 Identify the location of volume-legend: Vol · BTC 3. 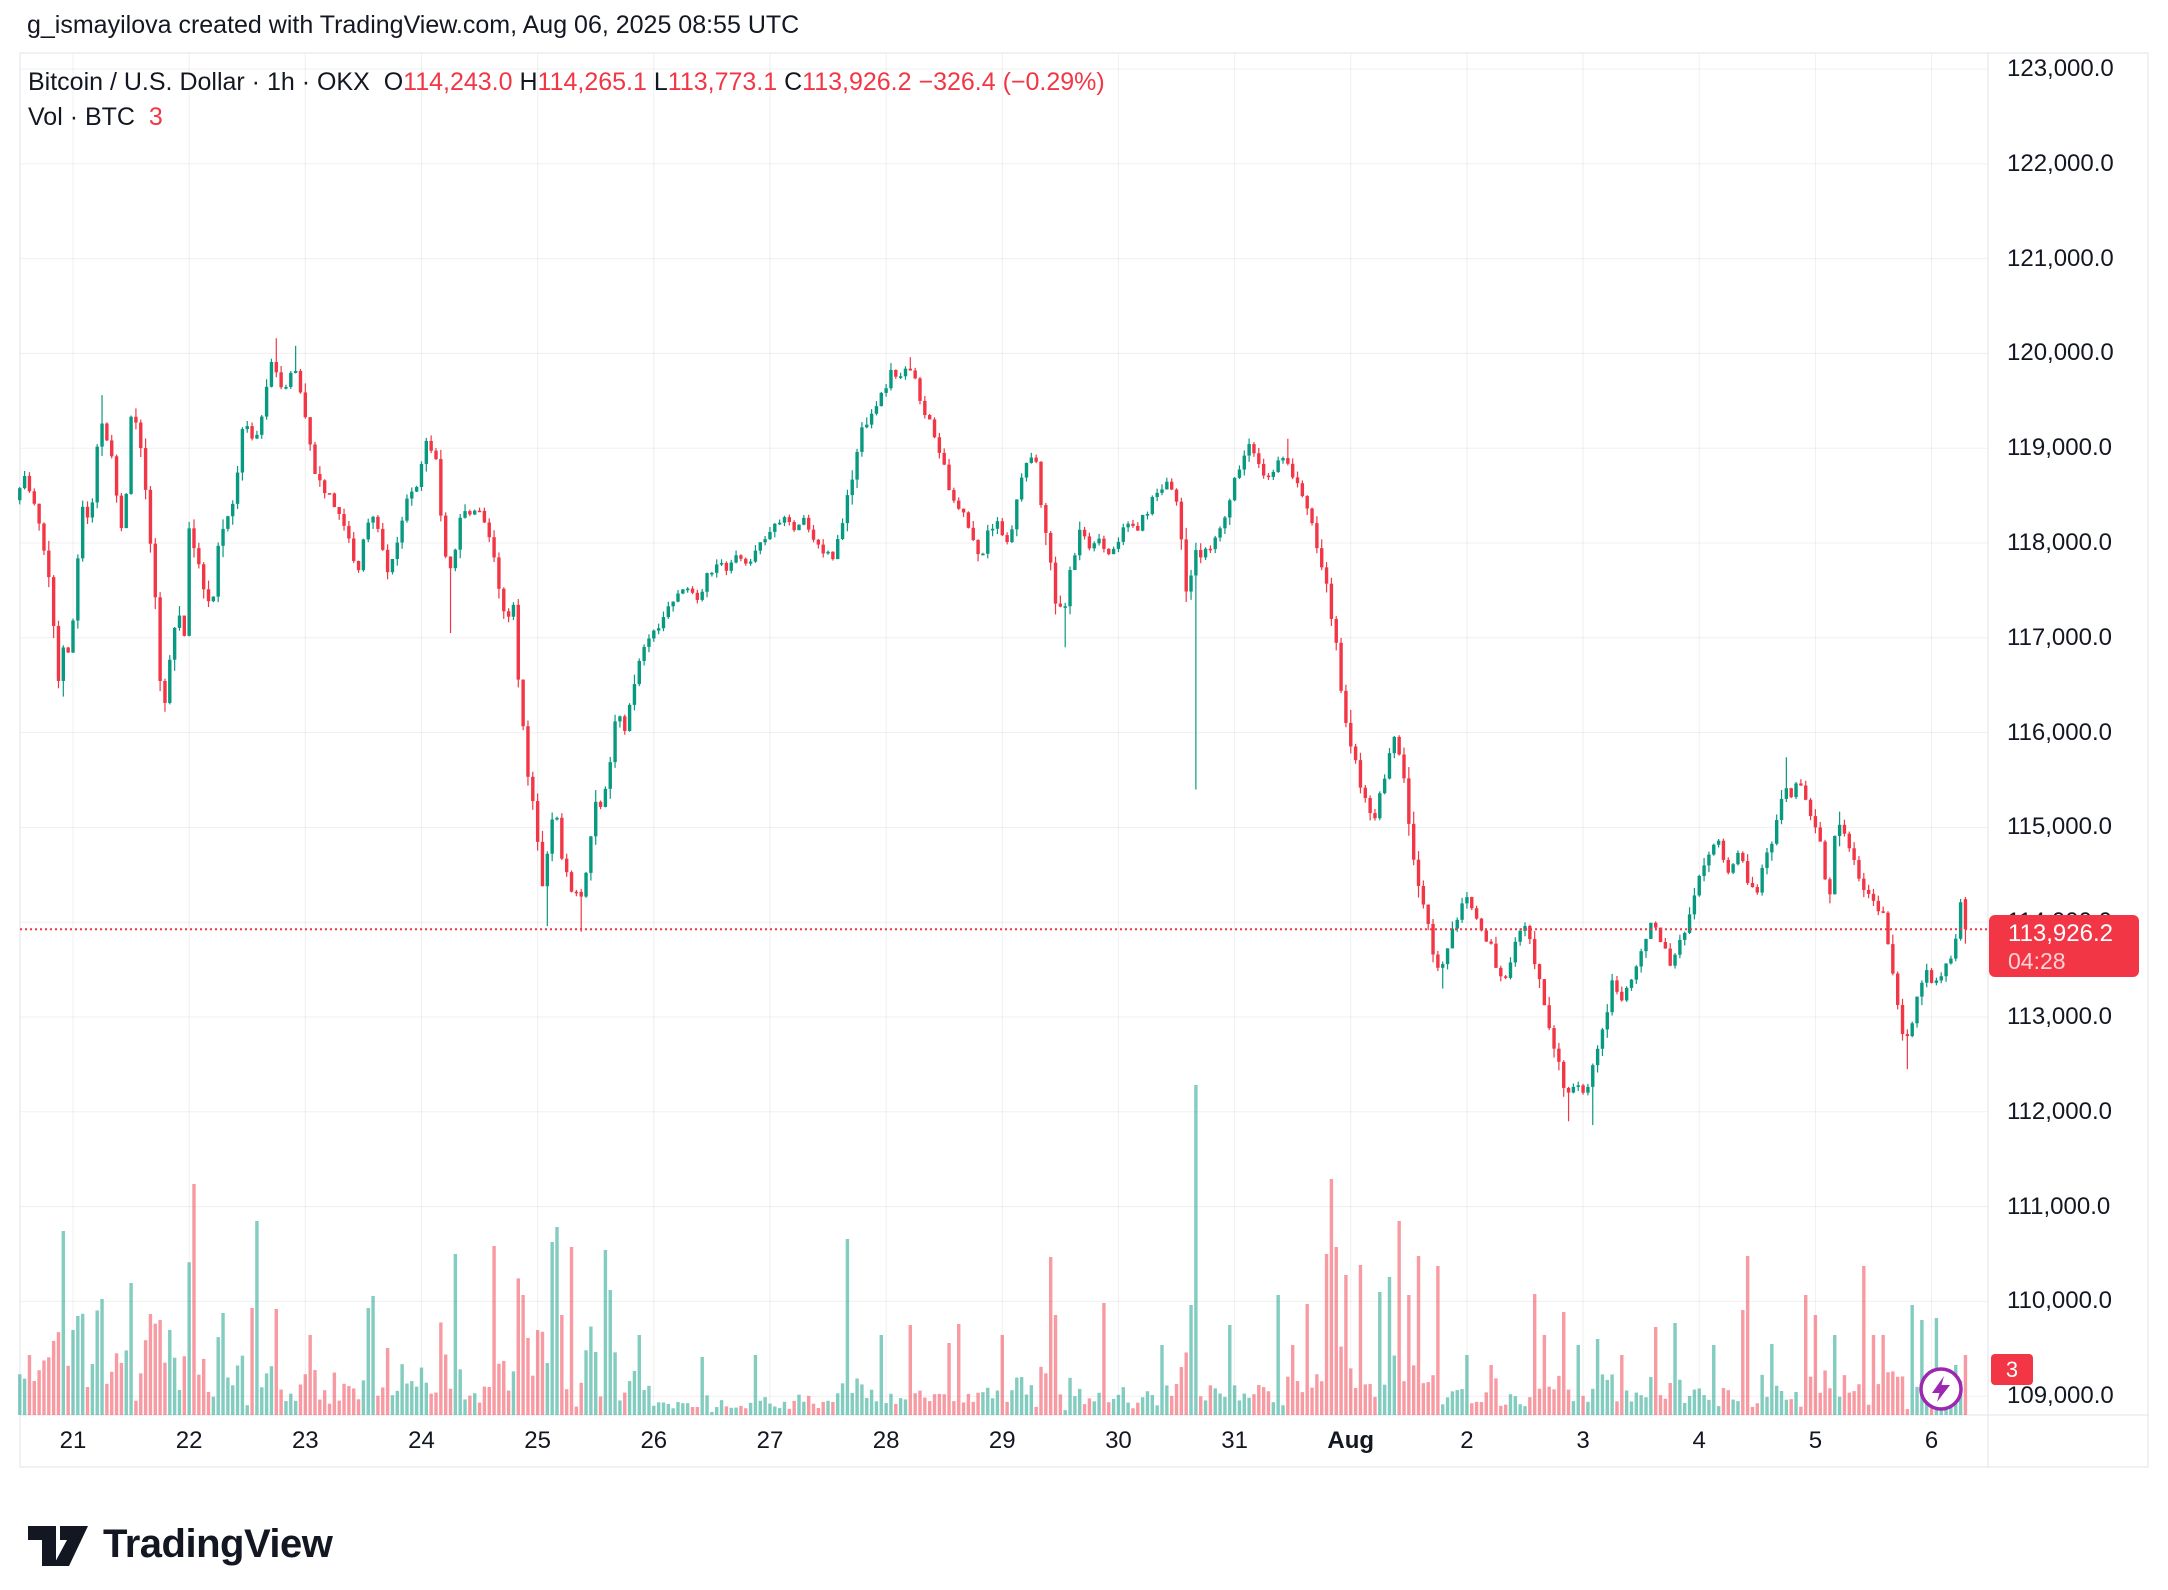
(95, 117).